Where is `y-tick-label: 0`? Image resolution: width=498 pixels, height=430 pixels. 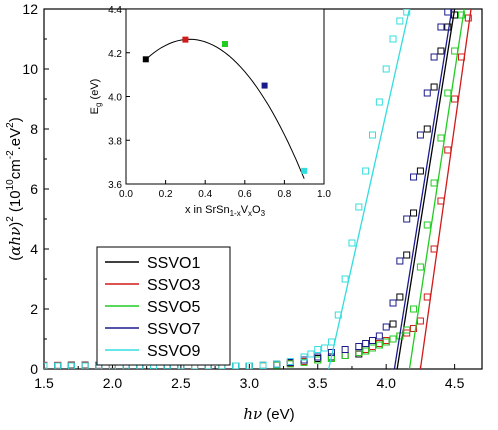
y-tick-label: 0 is located at coordinates (34, 369).